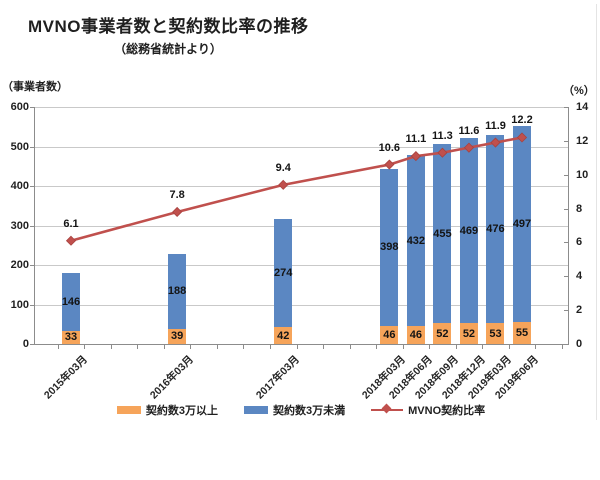 The height and width of the screenshot is (480, 600). Describe the element at coordinates (579, 276) in the screenshot. I see `right-axis-tick-label: 4` at that location.